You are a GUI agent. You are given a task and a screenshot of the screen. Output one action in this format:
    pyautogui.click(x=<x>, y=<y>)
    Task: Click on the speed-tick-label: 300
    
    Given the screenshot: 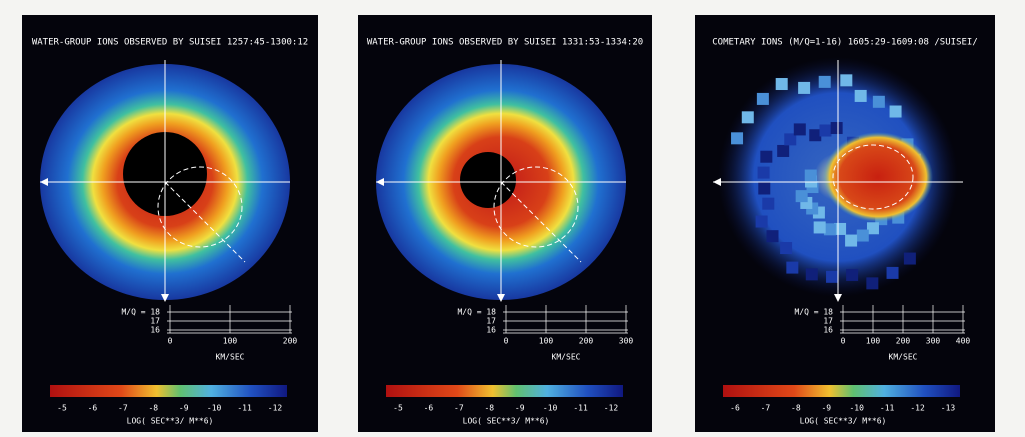 What is the action you would take?
    pyautogui.click(x=933, y=341)
    